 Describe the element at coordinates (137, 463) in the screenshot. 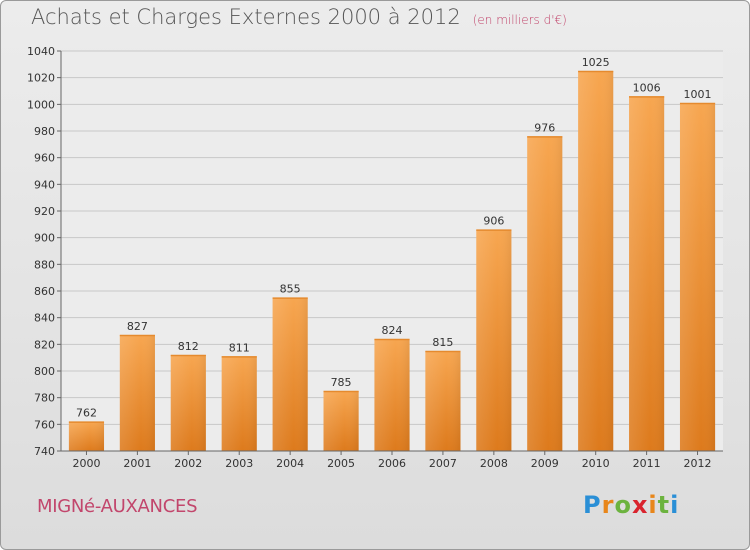

I see `x-tick-label: 2001` at that location.